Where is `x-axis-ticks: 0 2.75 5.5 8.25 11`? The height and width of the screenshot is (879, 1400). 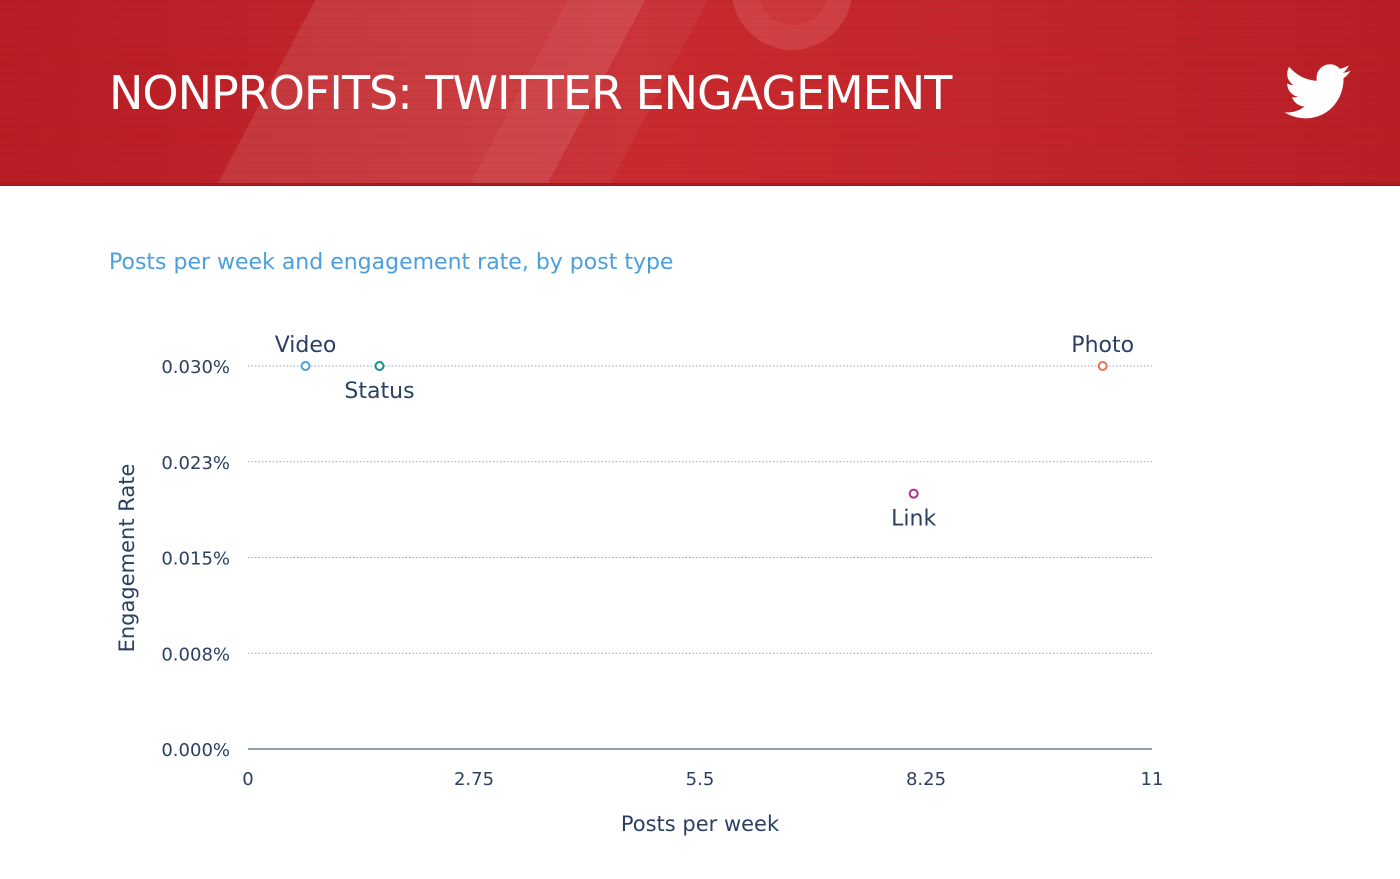 x-axis-ticks: 0 2.75 5.5 8.25 11 is located at coordinates (702, 779).